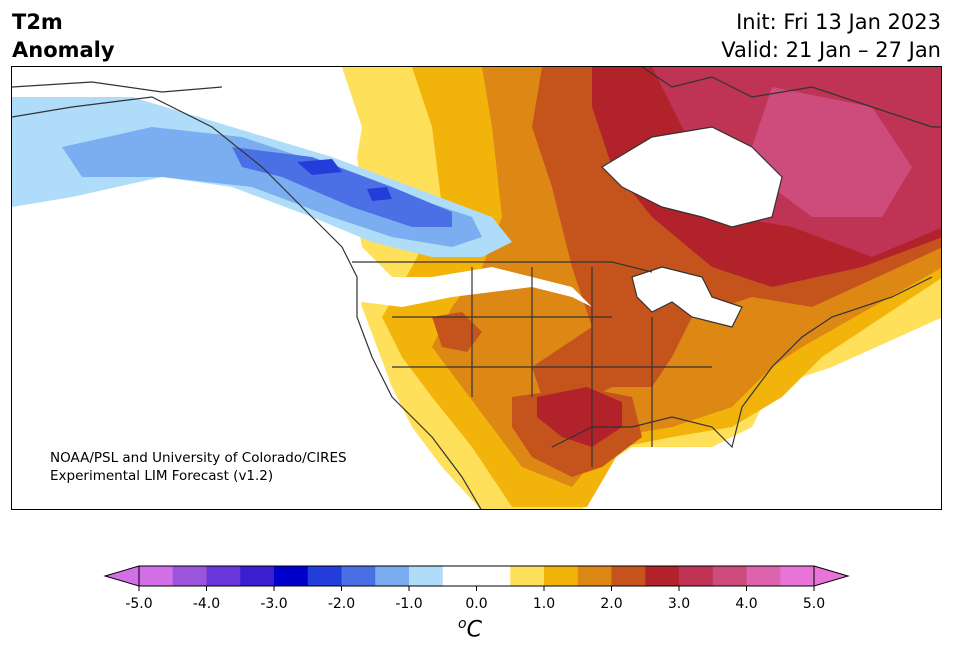 This screenshot has width=953, height=656. I want to click on colorbar-ticks: -5.0 -4.0 -3.0 -2.0 -1.0 0.0 1.0 2.0 3.0 4.0 5.0, so click(475, 599).